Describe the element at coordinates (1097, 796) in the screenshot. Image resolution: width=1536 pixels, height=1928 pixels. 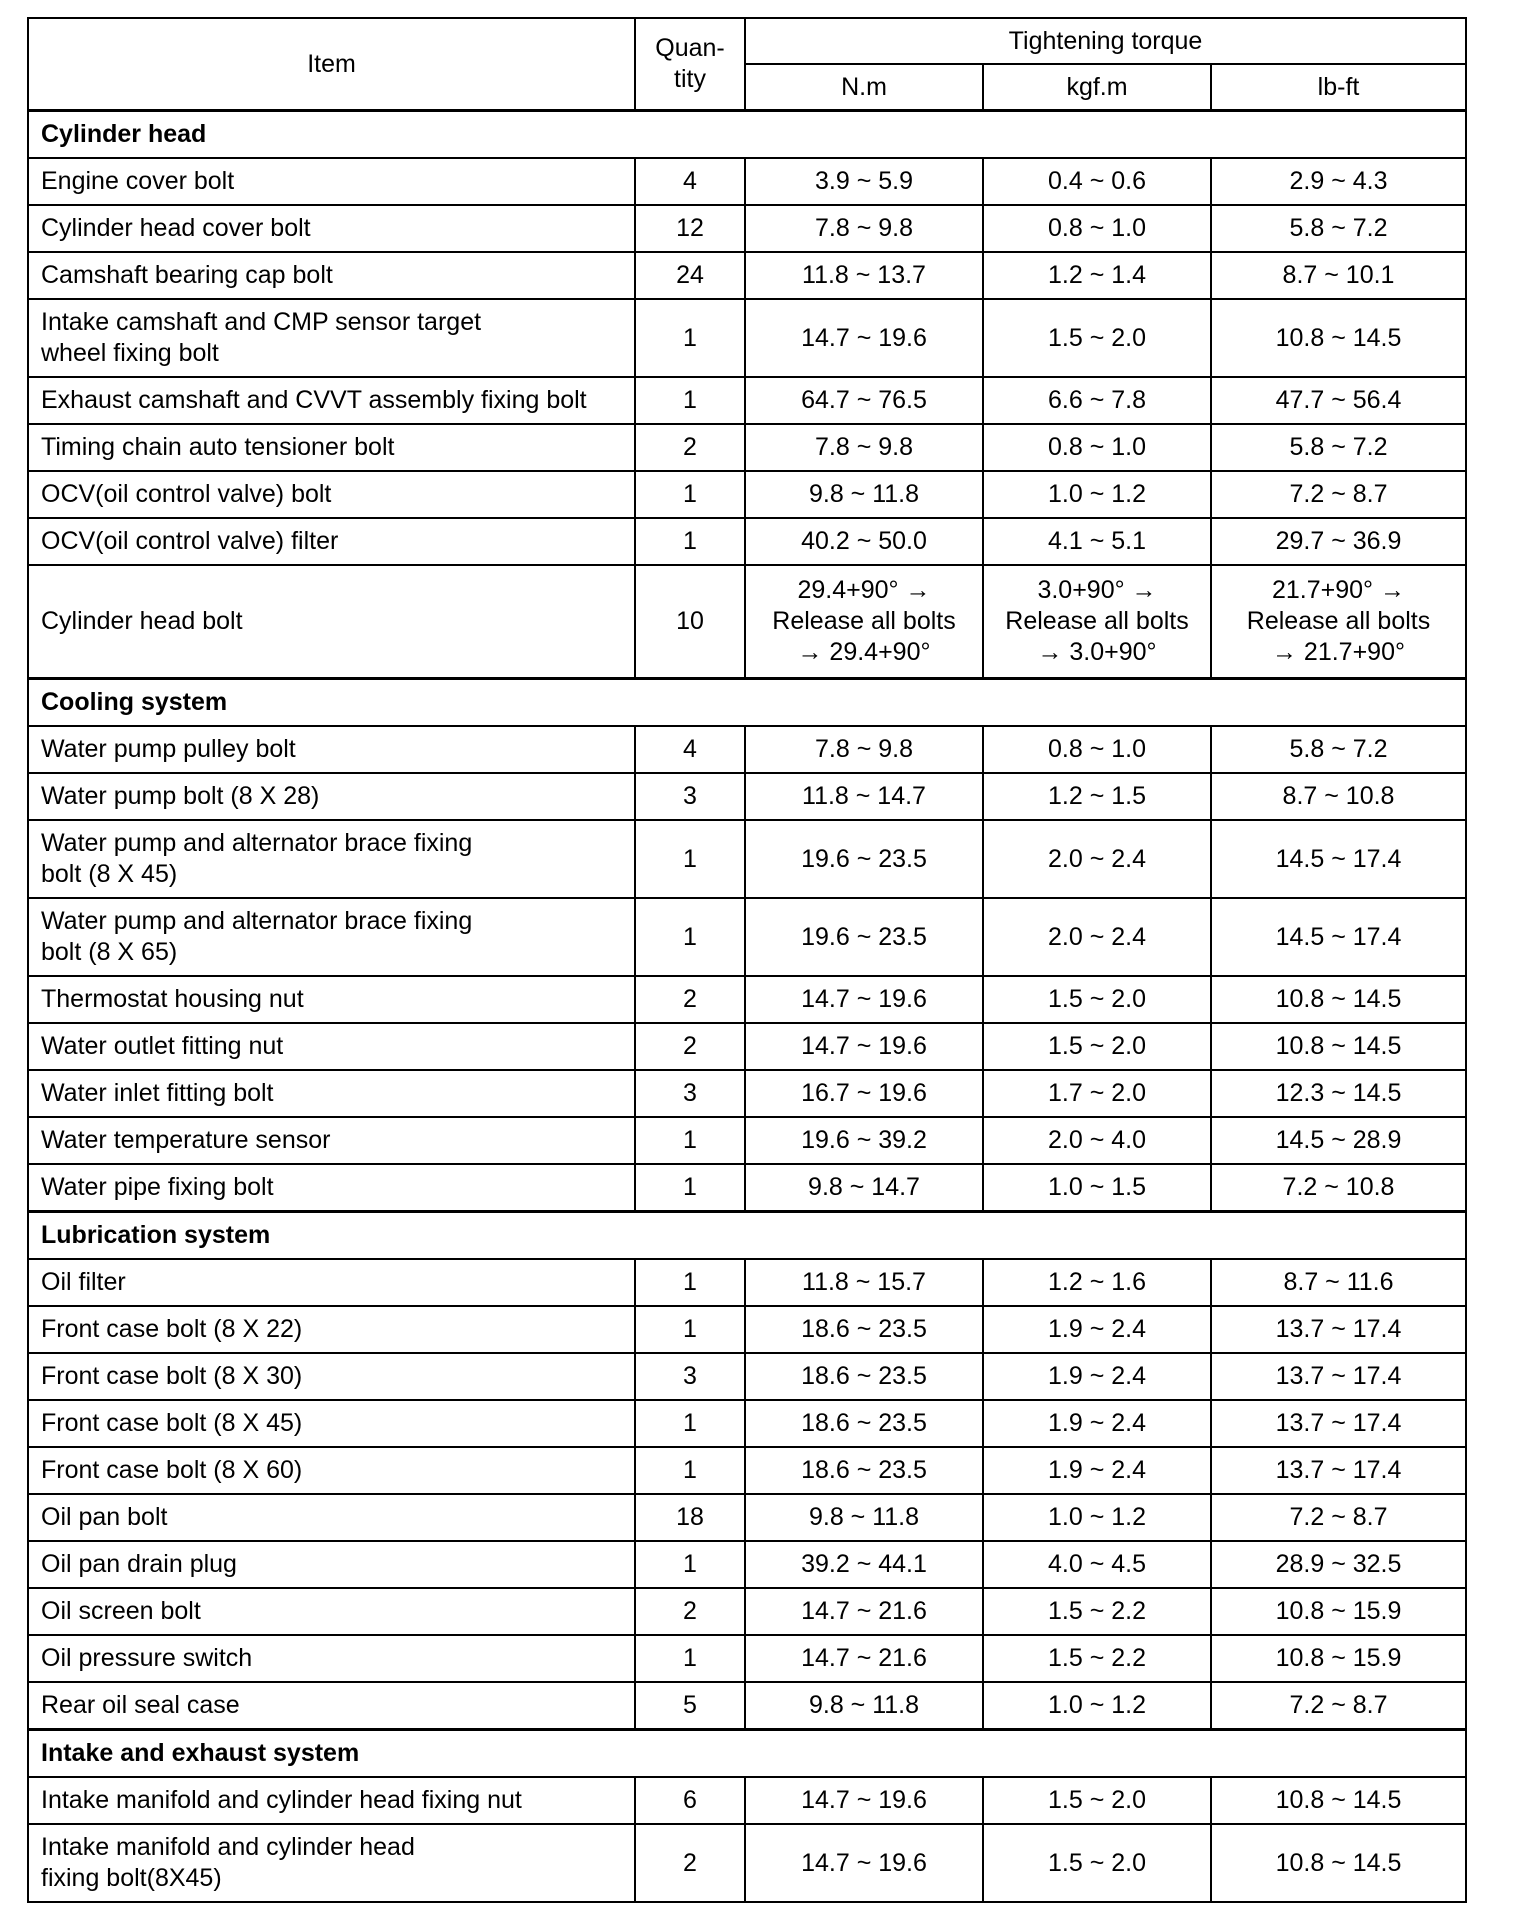
I see `torque-kgfm-cell: 1.2 ~ 1.5` at that location.